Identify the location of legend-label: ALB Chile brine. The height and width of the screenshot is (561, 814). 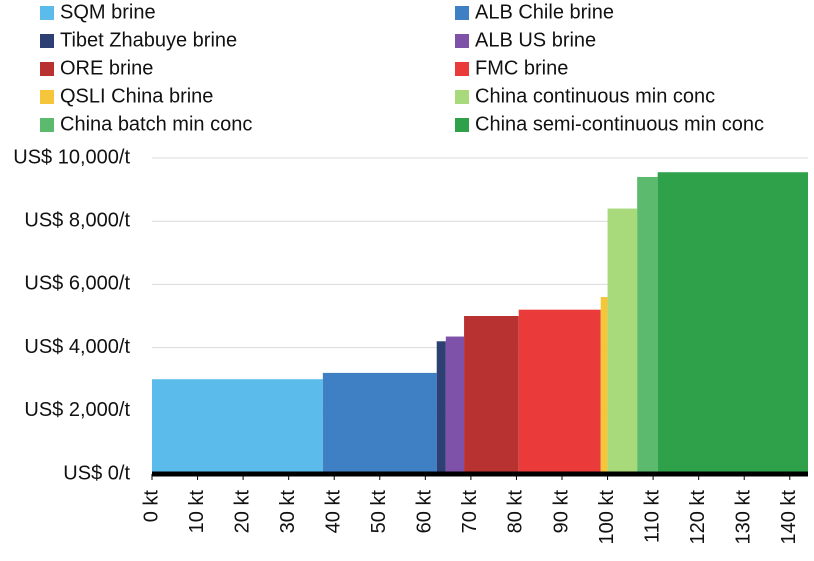
(544, 12).